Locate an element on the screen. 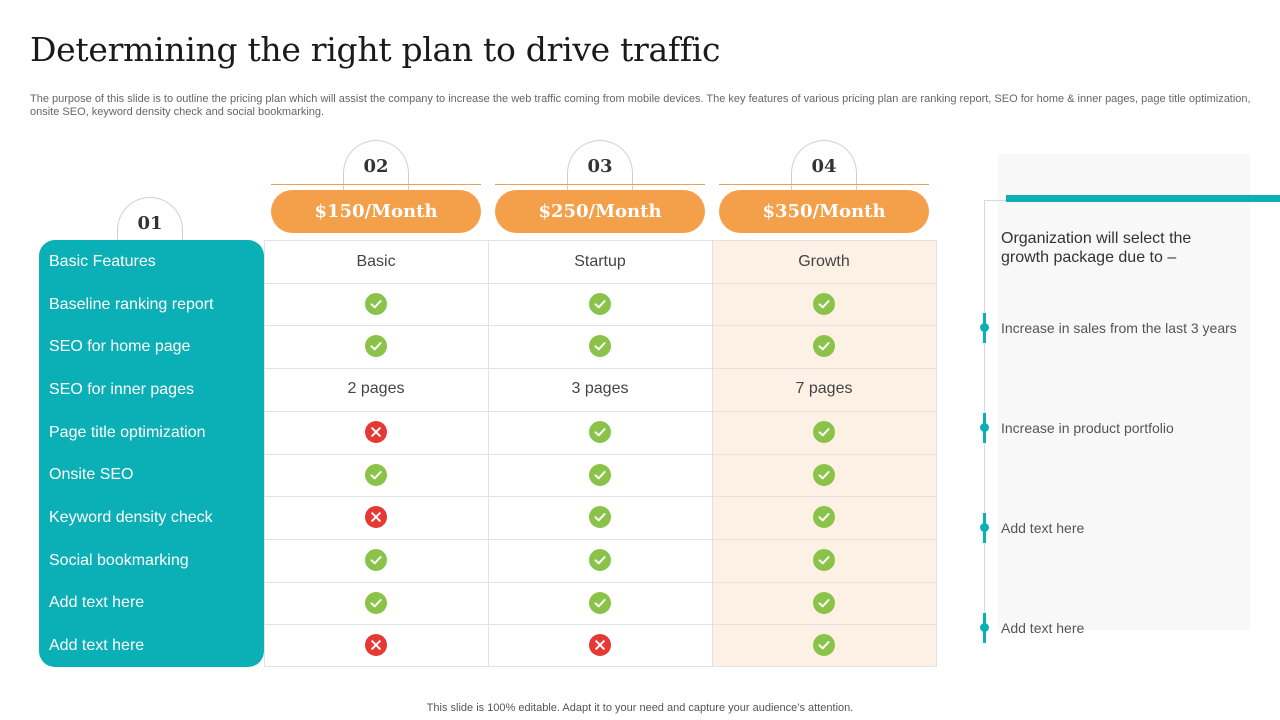 The height and width of the screenshot is (720, 1280). feature-label: Keyword density check is located at coordinates (131, 517).